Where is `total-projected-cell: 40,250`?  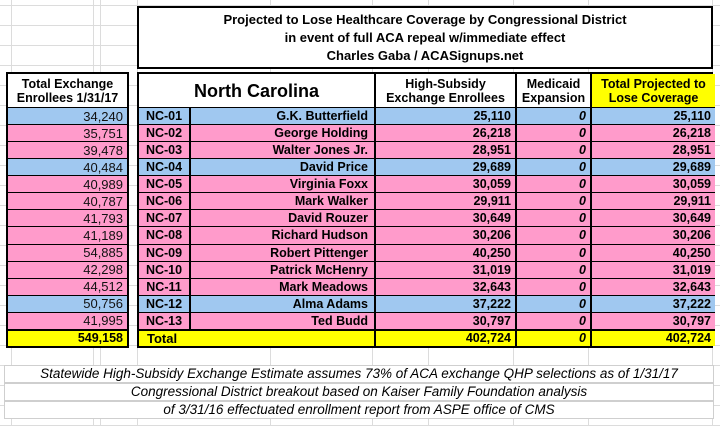 total-projected-cell: 40,250 is located at coordinates (652, 252).